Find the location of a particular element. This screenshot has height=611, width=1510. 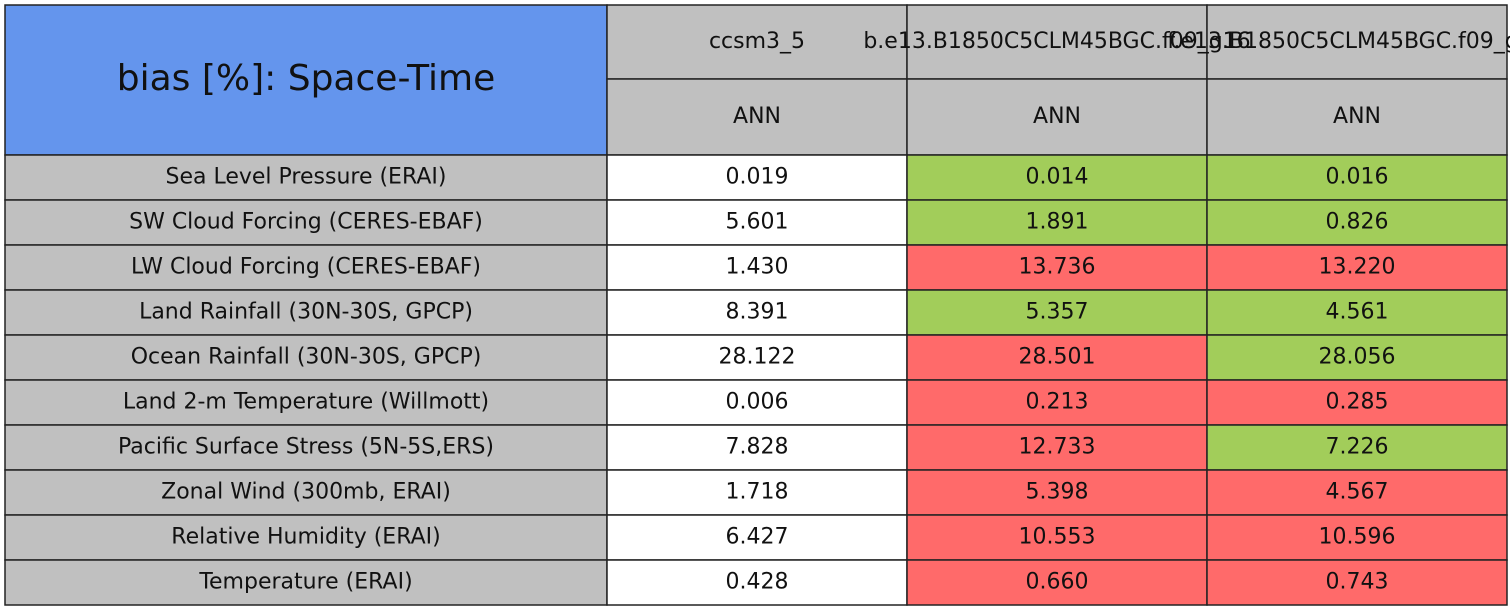

column-header: b.e13.B1850C5CLM45BGC.f09_g16 is located at coordinates (1056, 41).